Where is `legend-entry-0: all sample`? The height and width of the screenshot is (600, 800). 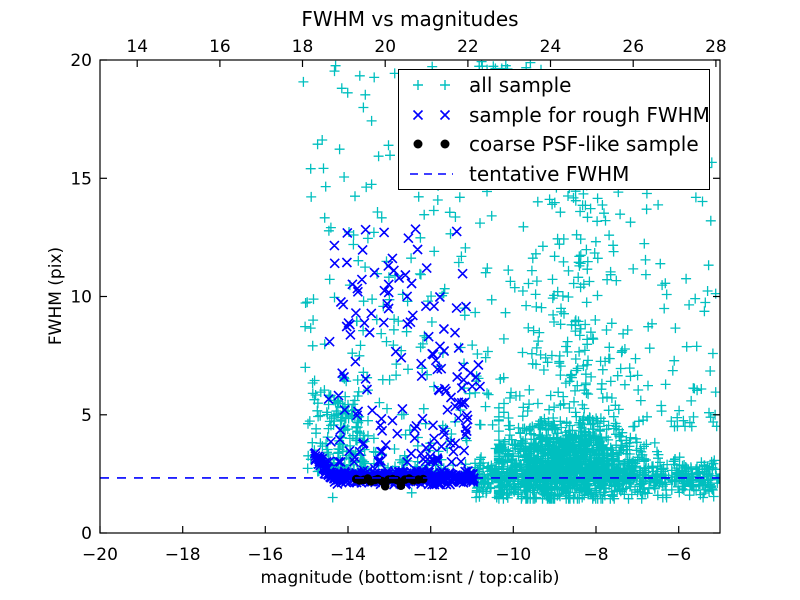
legend-entry-0: all sample is located at coordinates (554, 85).